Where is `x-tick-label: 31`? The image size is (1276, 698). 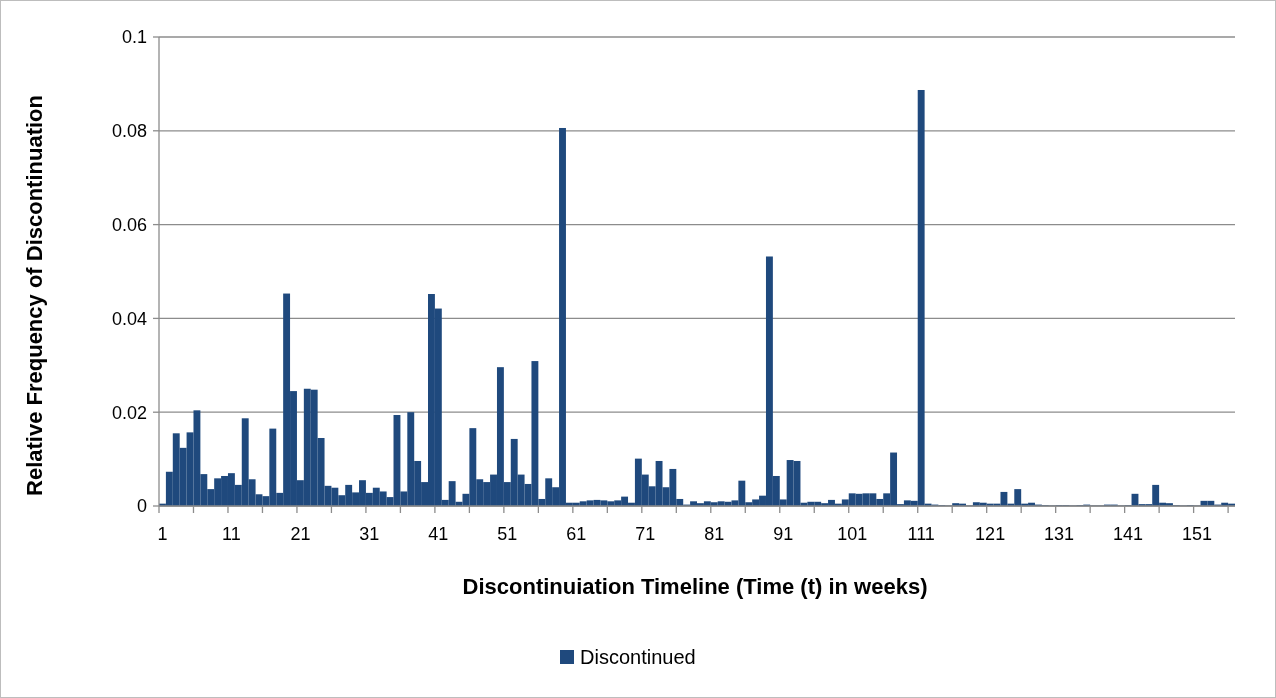 x-tick-label: 31 is located at coordinates (369, 534).